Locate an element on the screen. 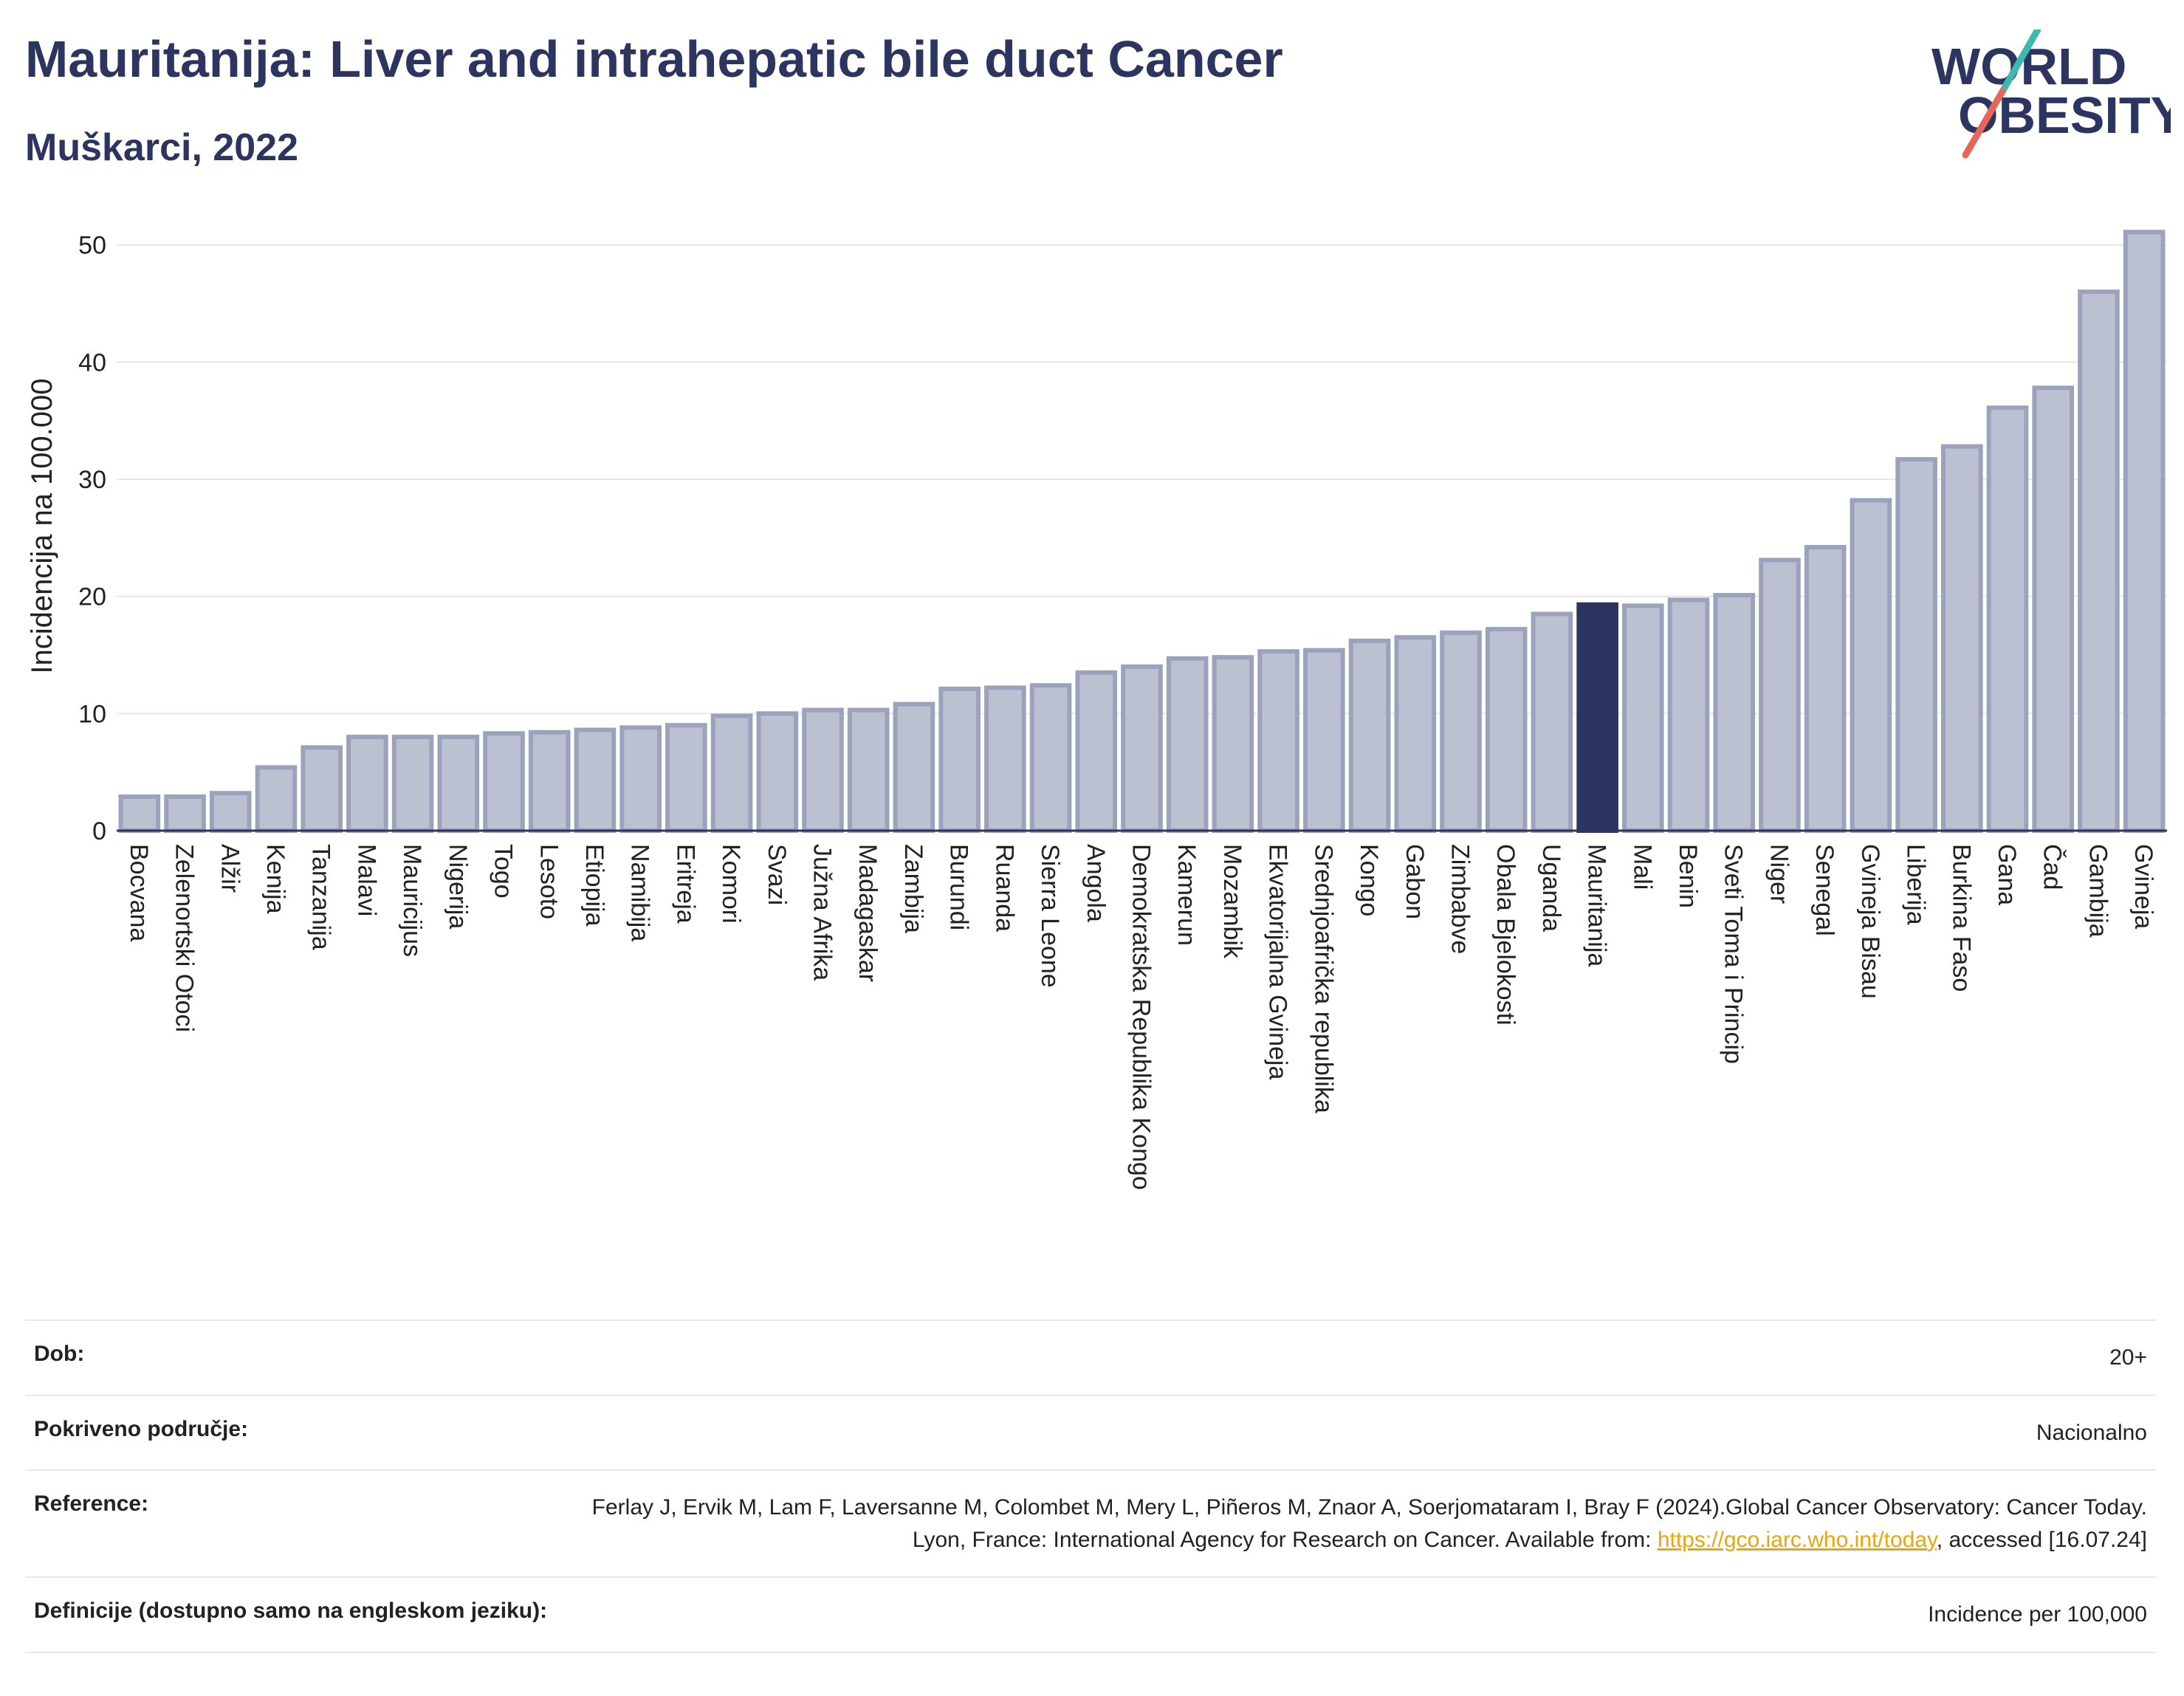  bar-malavi is located at coordinates (367, 784).